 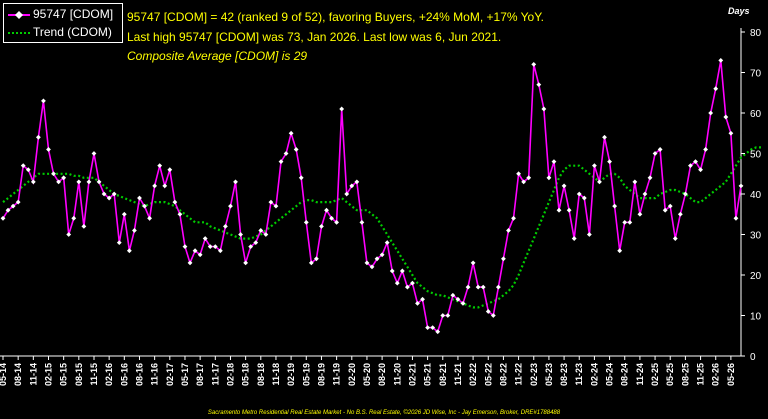 I want to click on x-tick-label: 11-20, so click(x=397, y=374).